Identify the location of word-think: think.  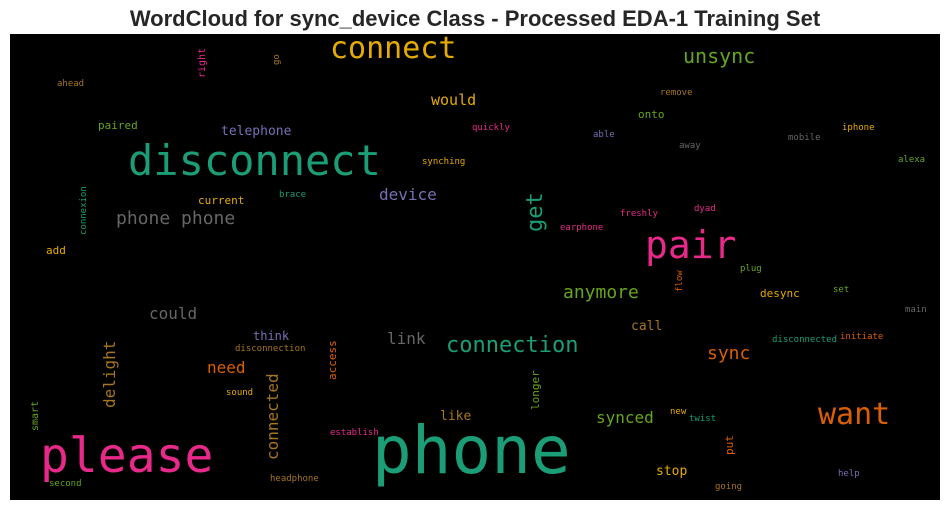
(271, 336).